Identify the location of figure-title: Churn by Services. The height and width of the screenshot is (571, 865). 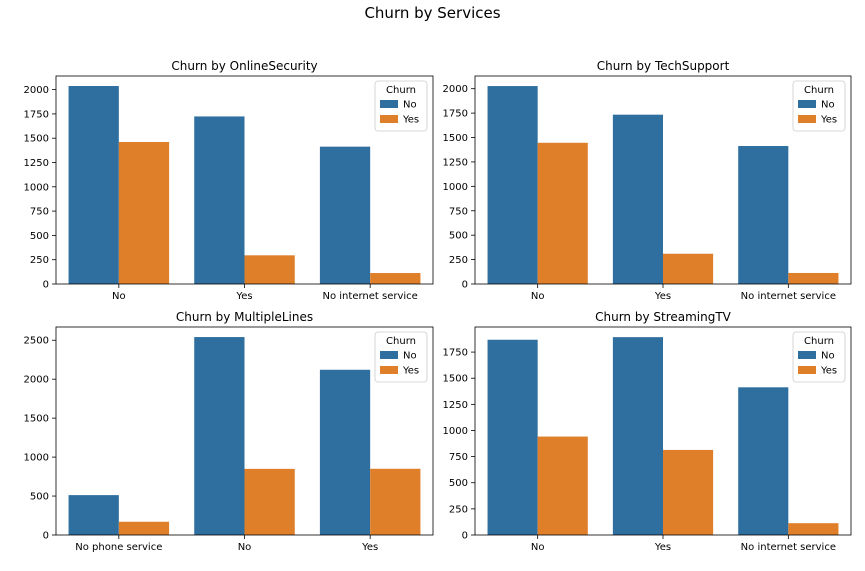
(432, 13).